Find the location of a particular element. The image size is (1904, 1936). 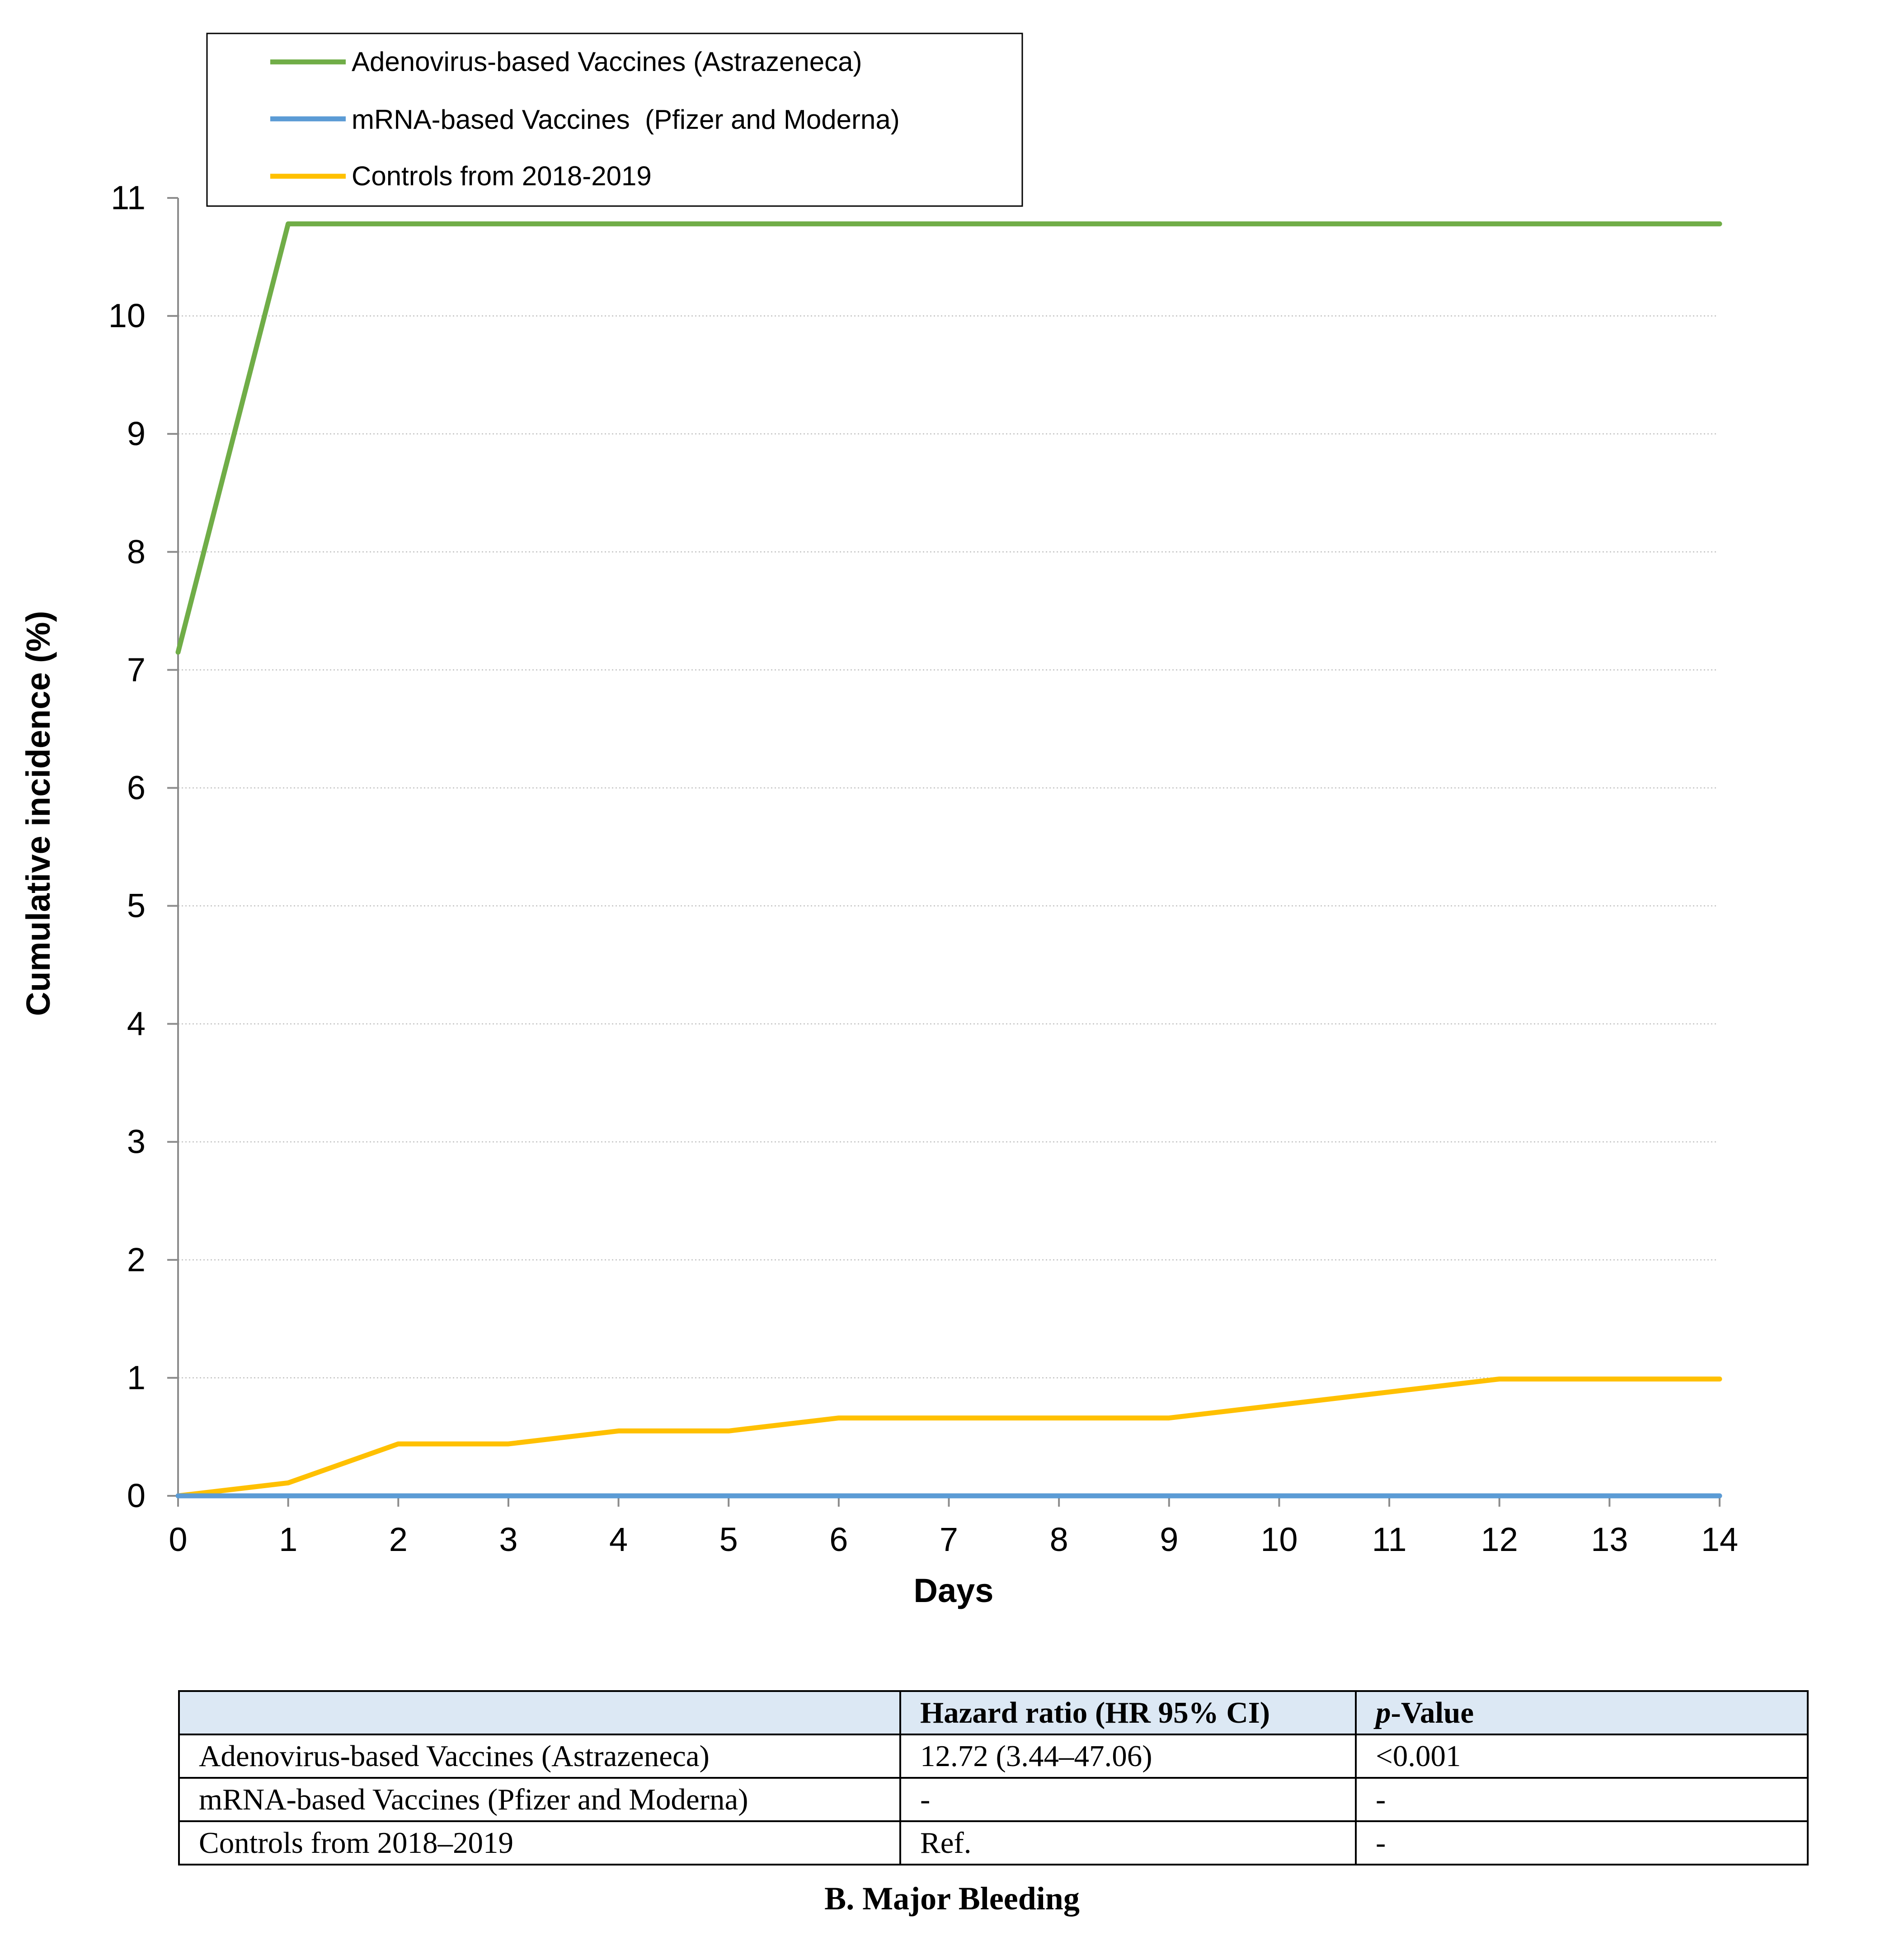

table-cell-group: mRNA-based Vaccines (Pfizer and Moderna) is located at coordinates (539, 1799).